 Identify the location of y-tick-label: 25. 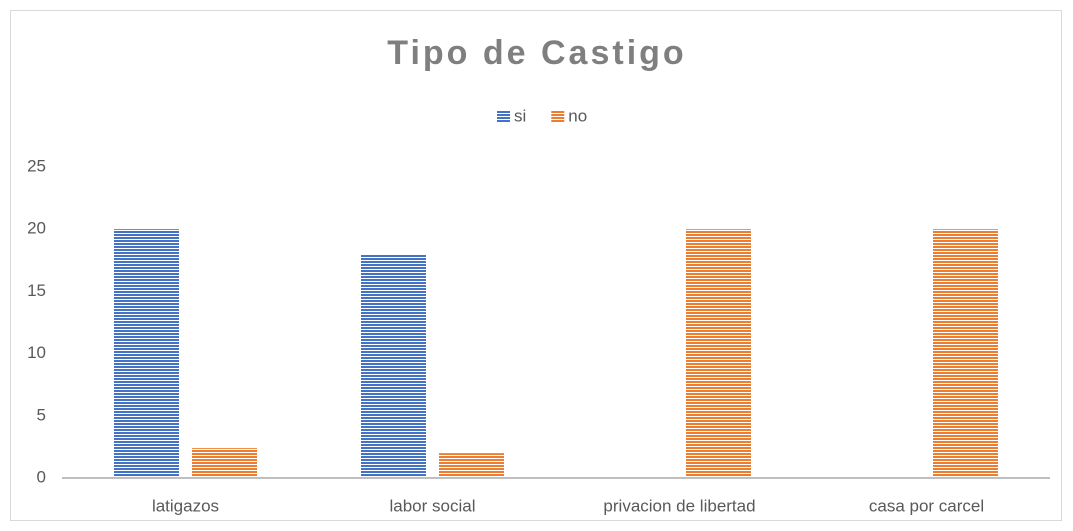
(36, 165).